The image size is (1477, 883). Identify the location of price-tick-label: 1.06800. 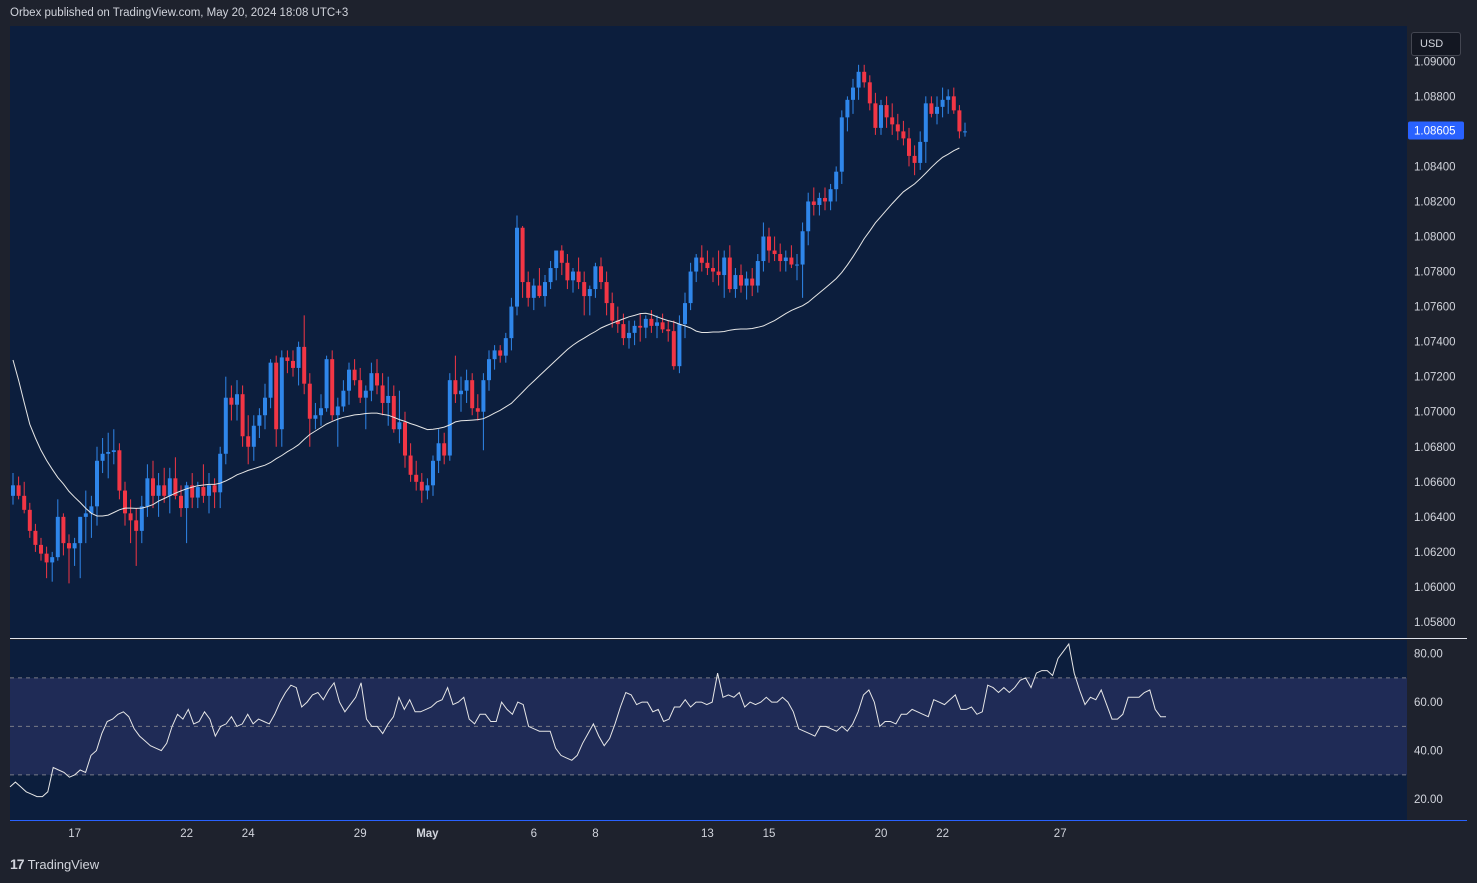
(1435, 448).